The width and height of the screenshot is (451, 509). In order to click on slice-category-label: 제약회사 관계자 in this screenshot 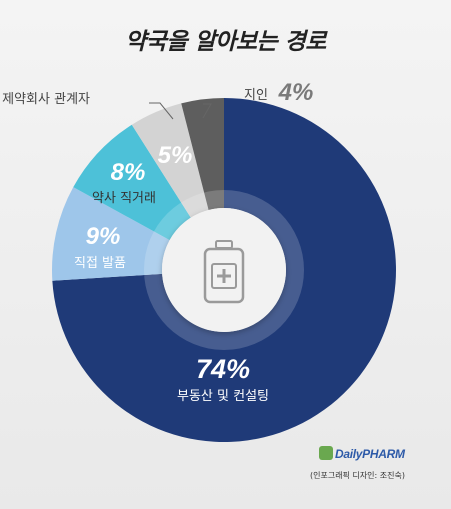, I will do `click(46, 99)`.